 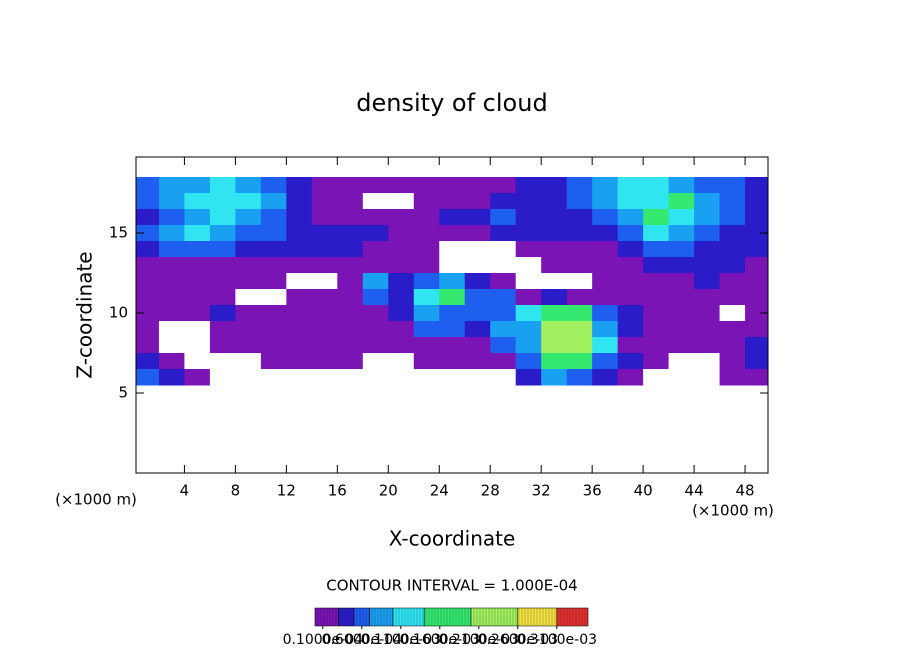 I want to click on x-unit: (×1000 m), so click(x=733, y=511).